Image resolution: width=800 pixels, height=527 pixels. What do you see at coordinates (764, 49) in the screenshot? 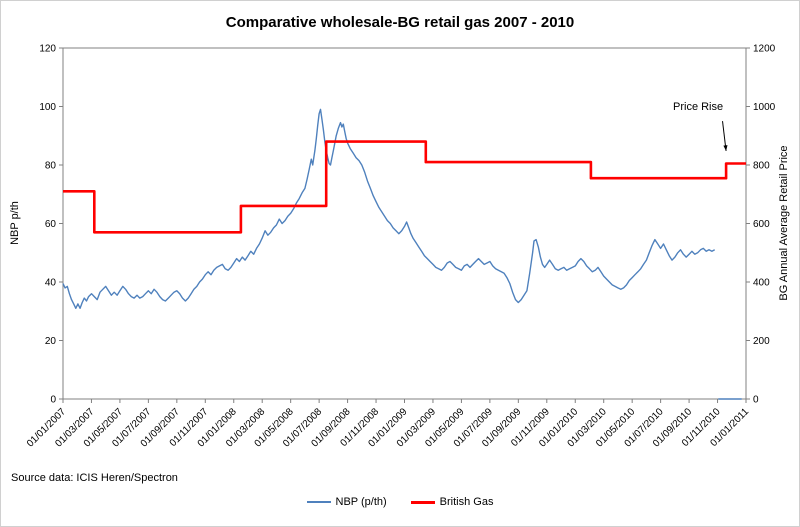
I see `y-right-tick-label: 1200` at bounding box center [764, 49].